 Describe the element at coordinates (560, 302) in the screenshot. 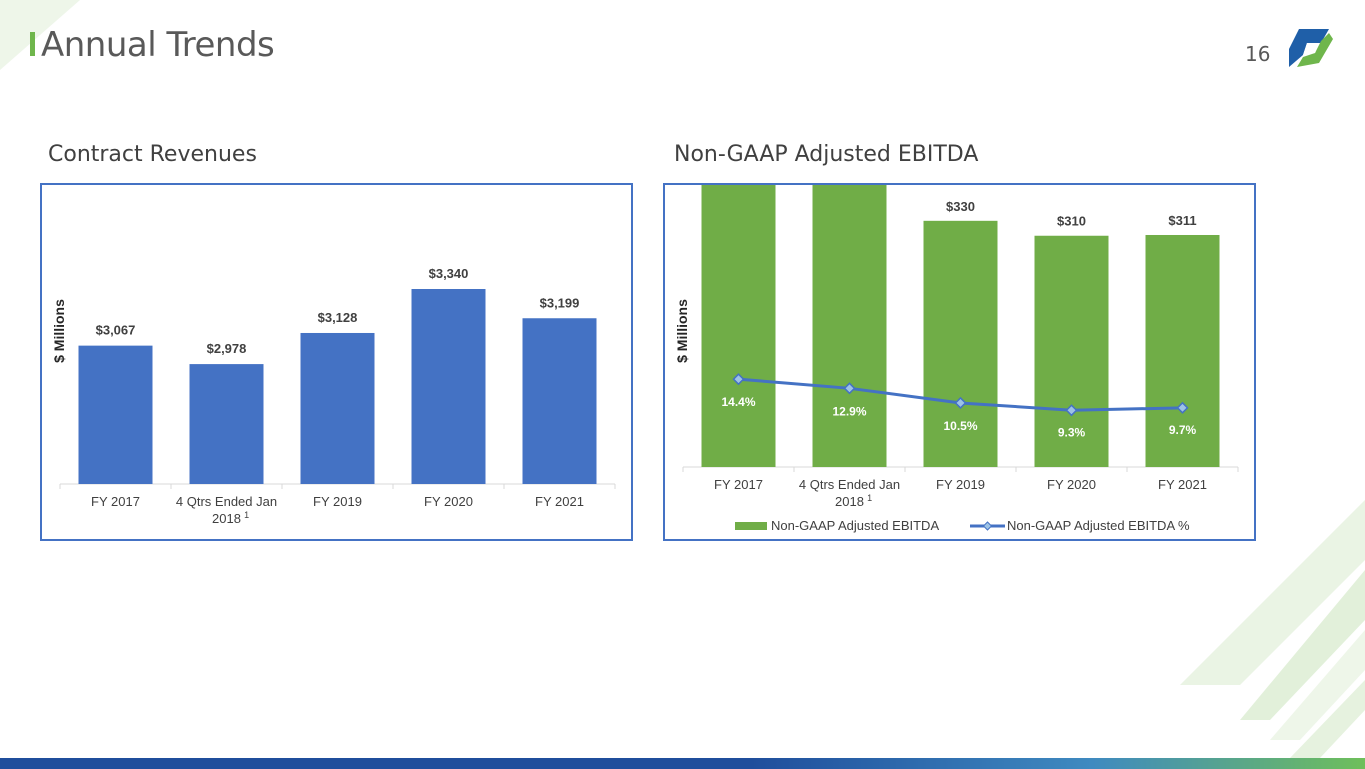

I see `bar-data-label: $3,199` at that location.